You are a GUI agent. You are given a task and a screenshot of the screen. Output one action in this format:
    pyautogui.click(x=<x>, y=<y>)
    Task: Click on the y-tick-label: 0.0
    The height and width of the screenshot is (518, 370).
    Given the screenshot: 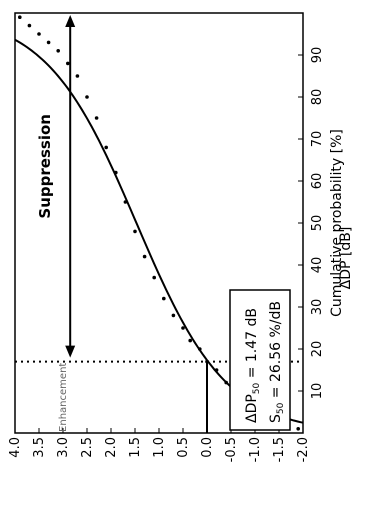 What is the action you would take?
    pyautogui.click(x=207, y=447)
    